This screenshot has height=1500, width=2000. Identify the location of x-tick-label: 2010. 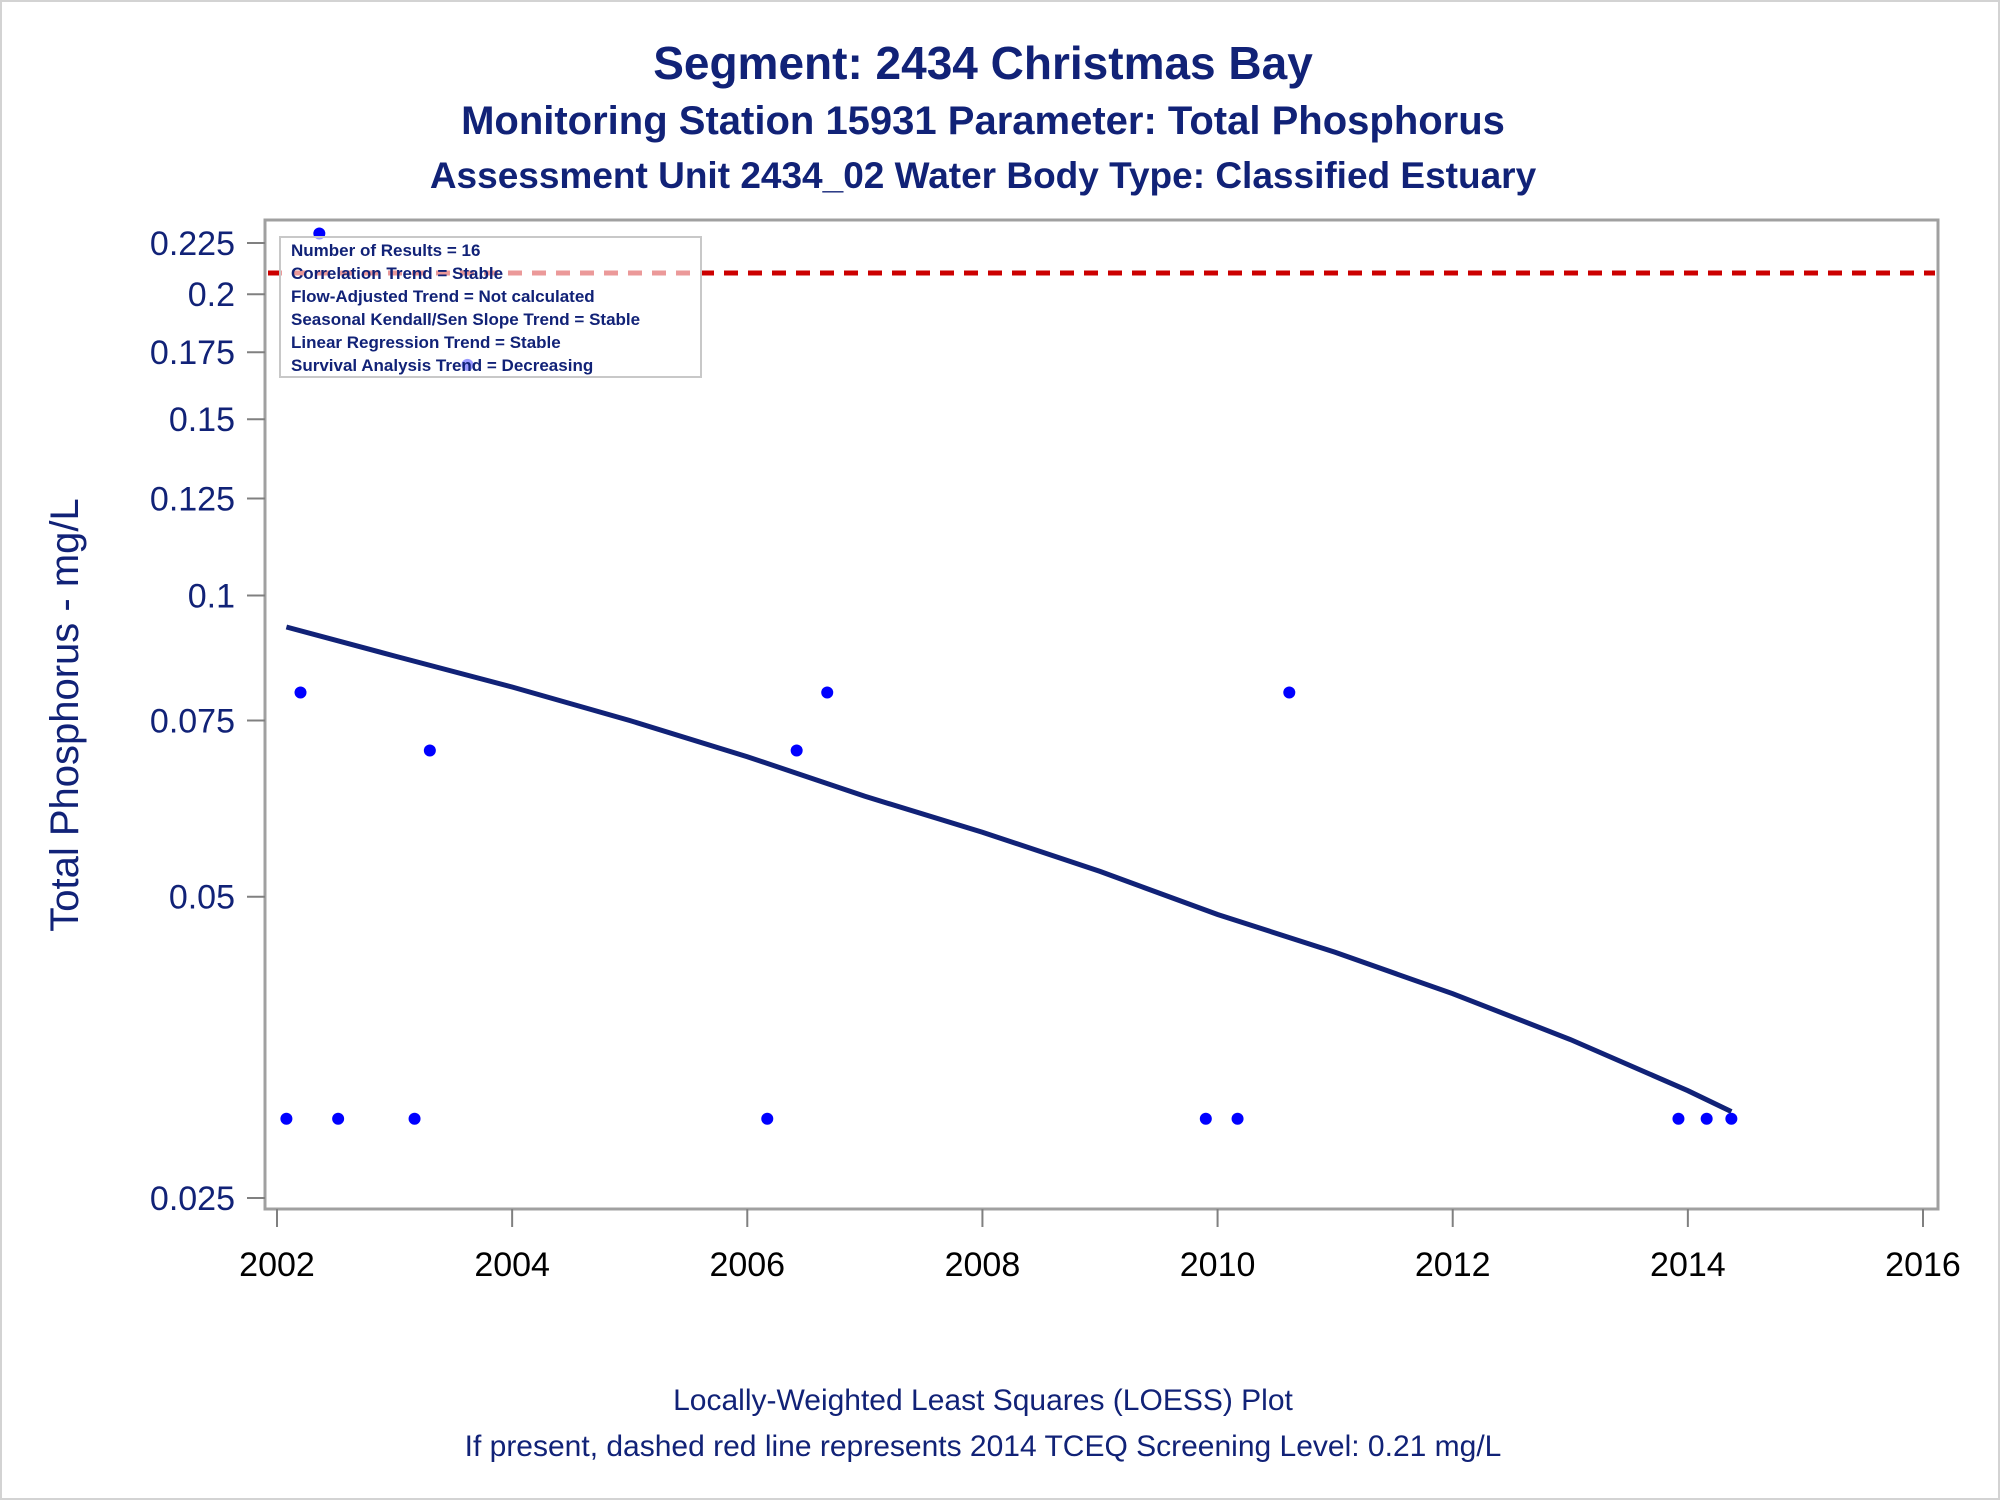
(1218, 1265).